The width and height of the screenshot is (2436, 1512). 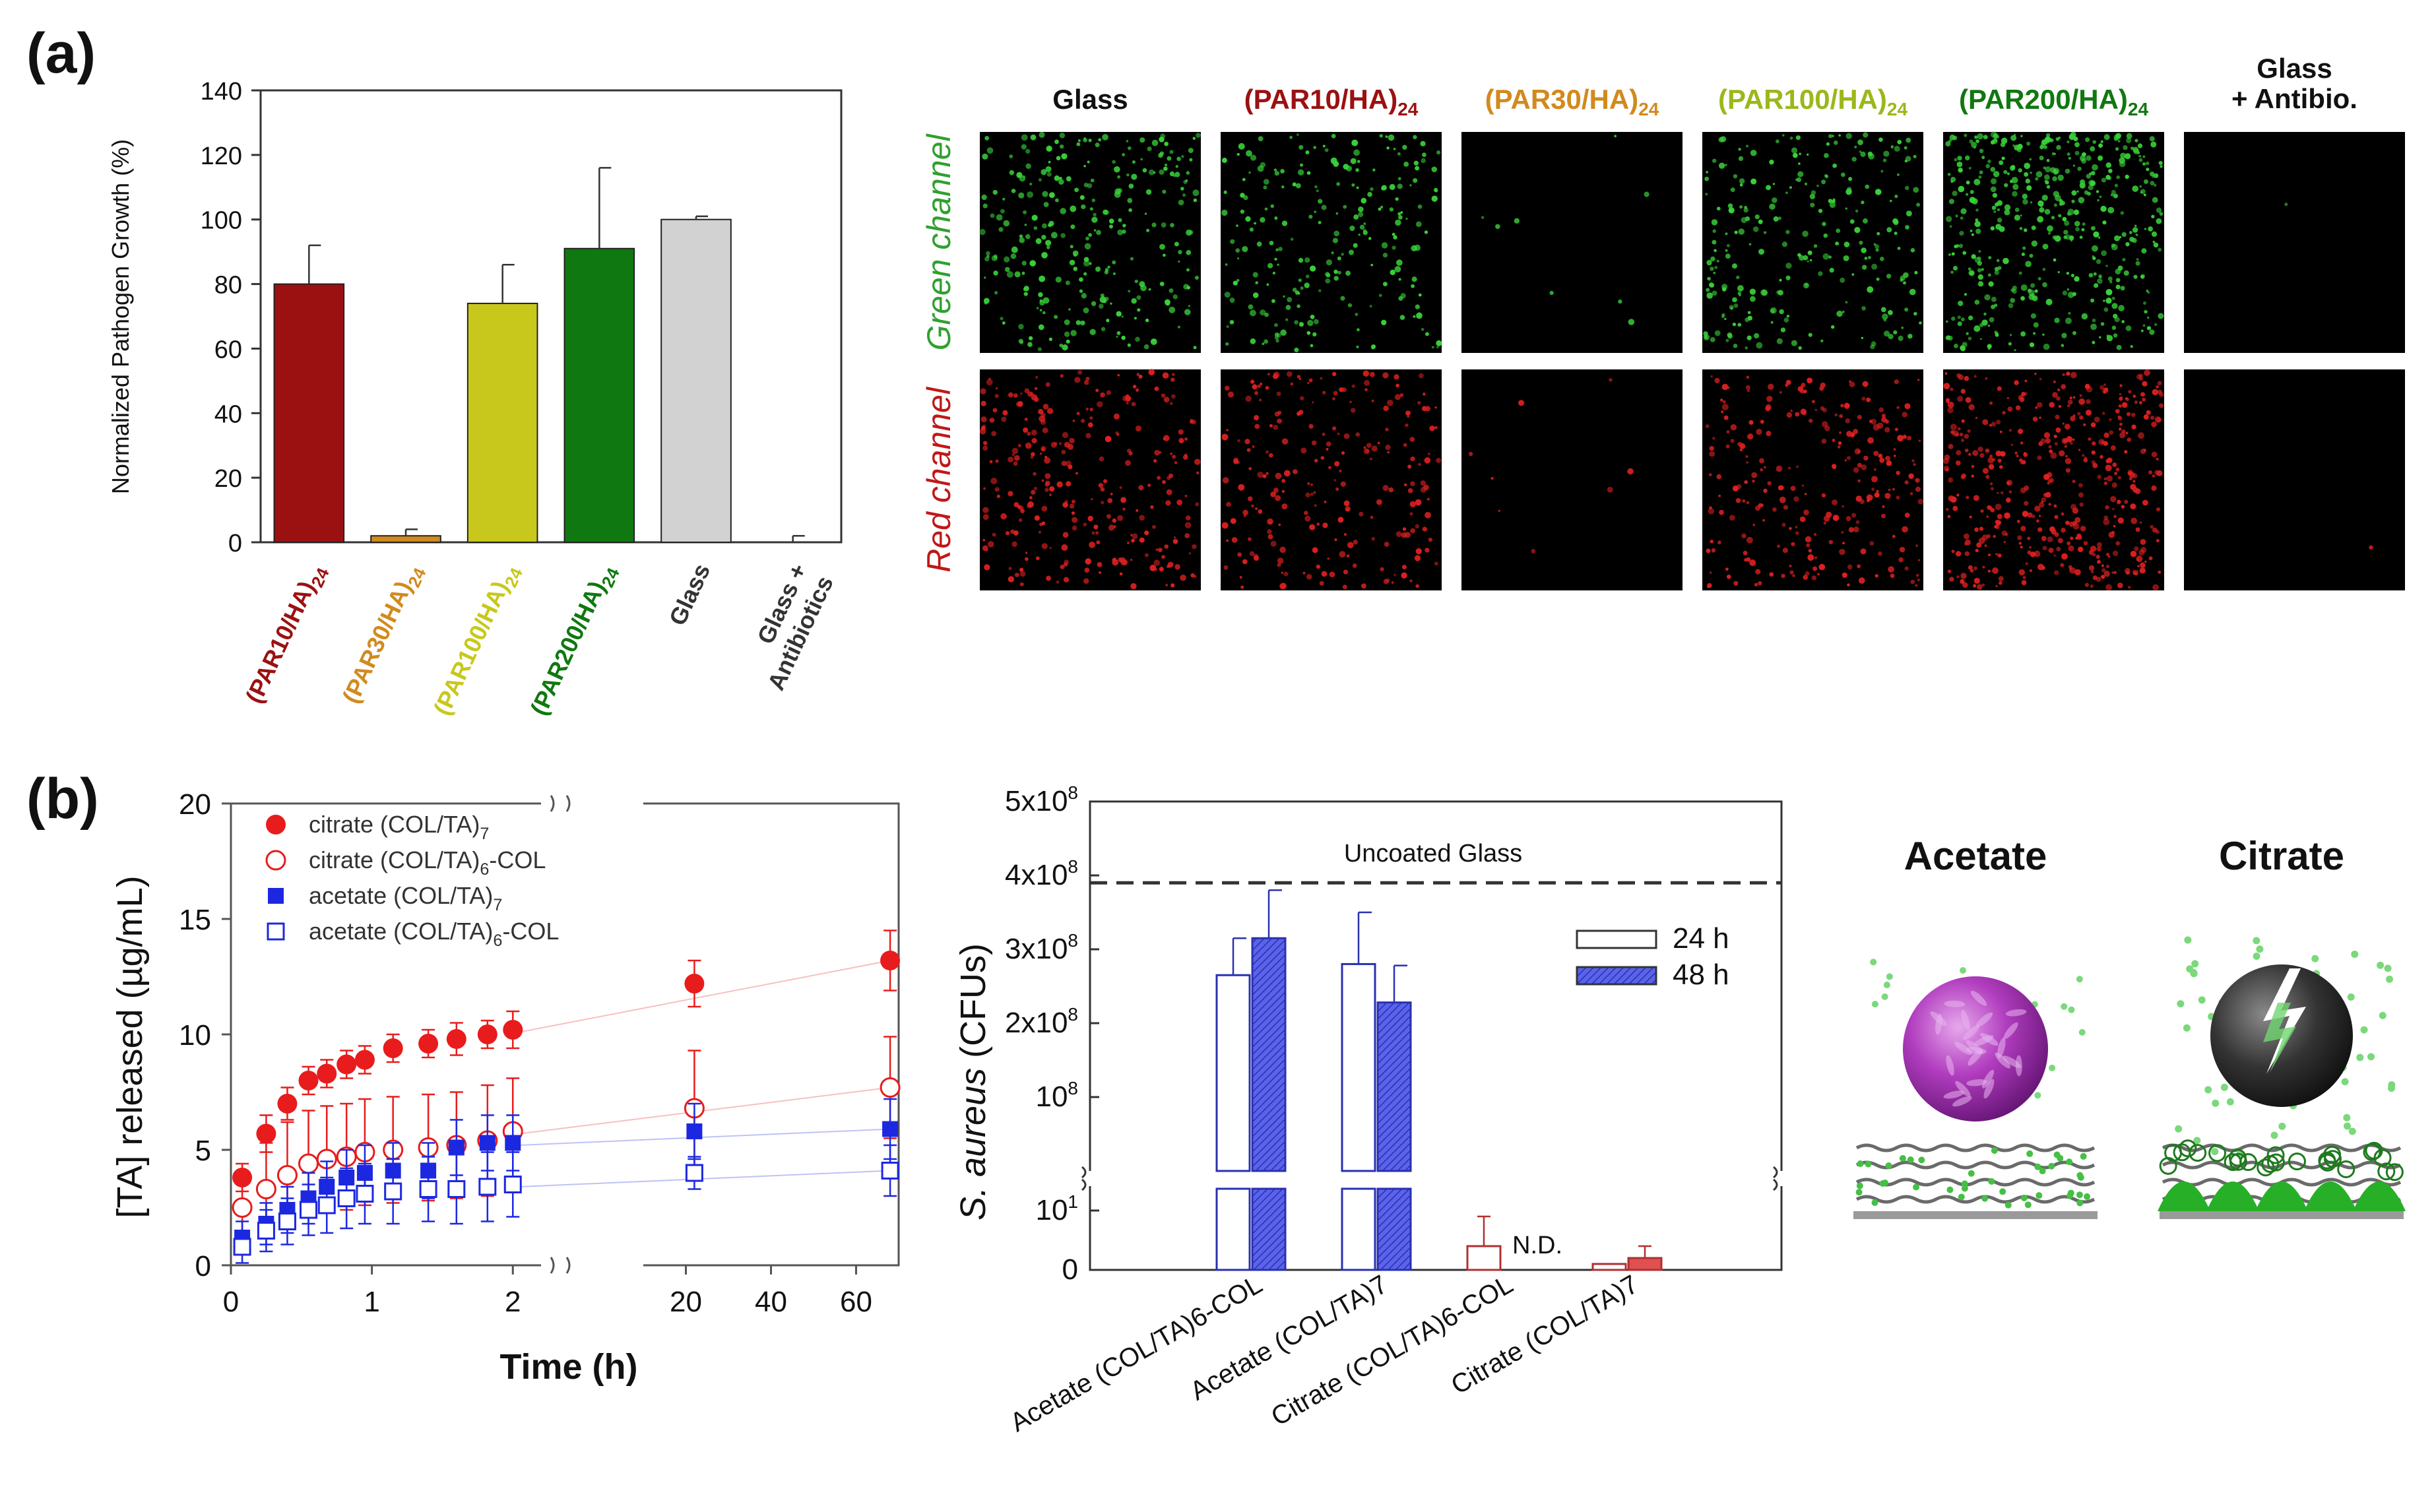 I want to click on chart3-y-tick-base: 4x10, so click(x=1036, y=875).